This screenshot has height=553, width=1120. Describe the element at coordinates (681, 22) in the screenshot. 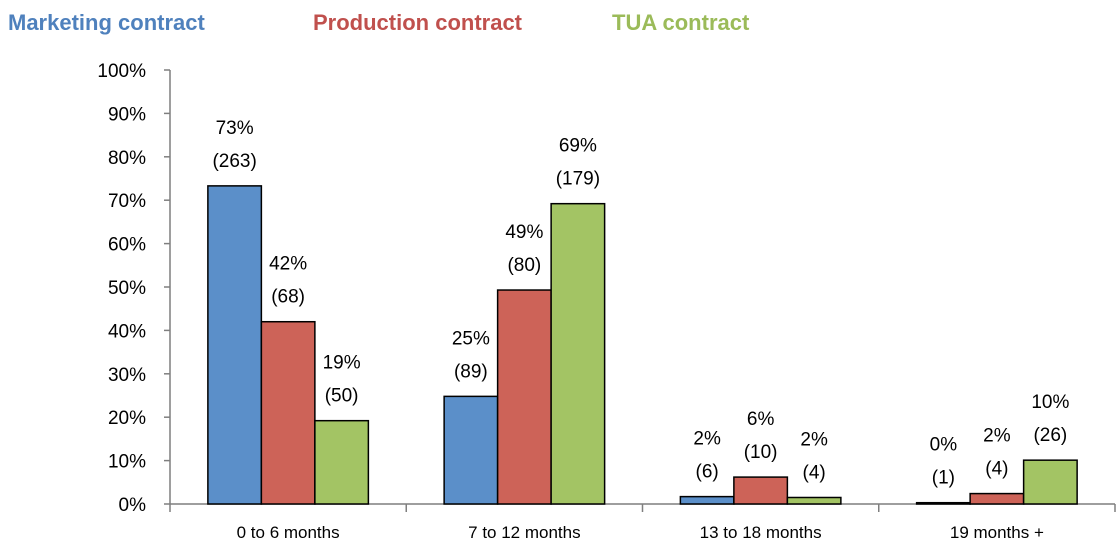

I see `legend-entry: TUA contract` at that location.